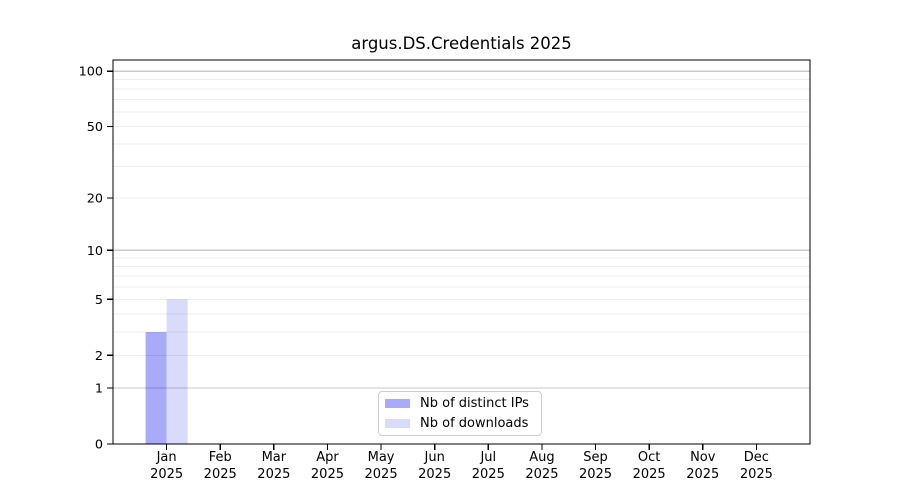  I want to click on x-tick-label-month: Mar, so click(274, 457).